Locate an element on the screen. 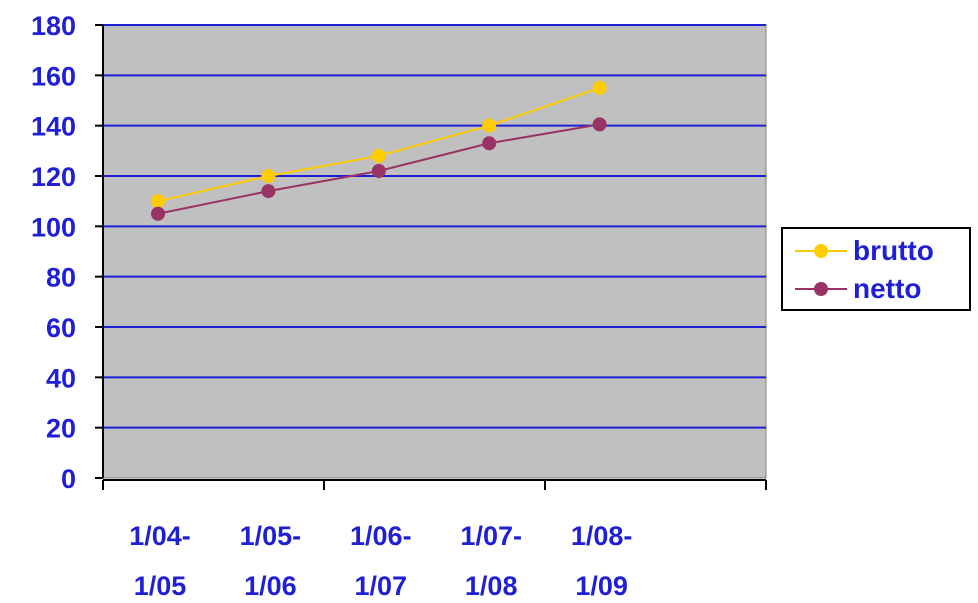  x-tick-label: 1/09 is located at coordinates (601, 586).